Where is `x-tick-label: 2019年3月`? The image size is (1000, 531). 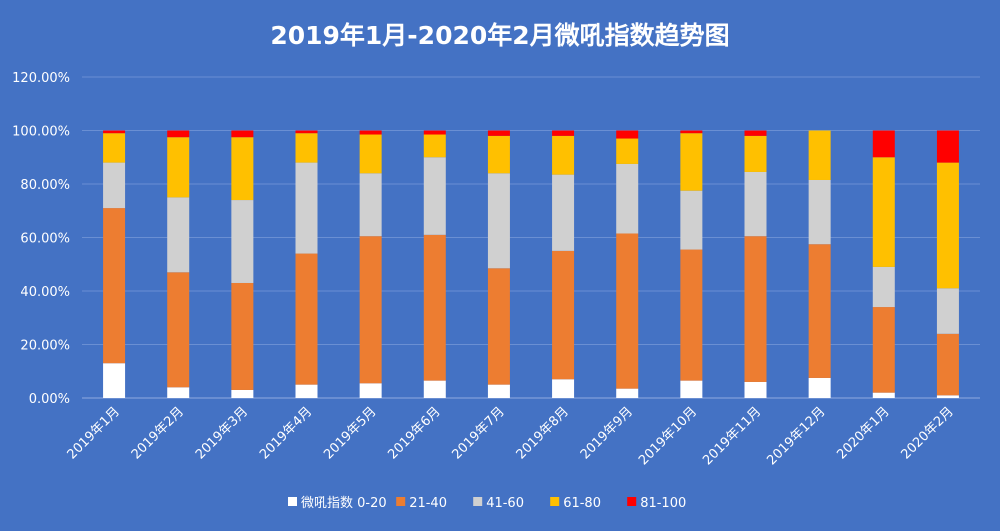
x-tick-label: 2019年3月 is located at coordinates (222, 433).